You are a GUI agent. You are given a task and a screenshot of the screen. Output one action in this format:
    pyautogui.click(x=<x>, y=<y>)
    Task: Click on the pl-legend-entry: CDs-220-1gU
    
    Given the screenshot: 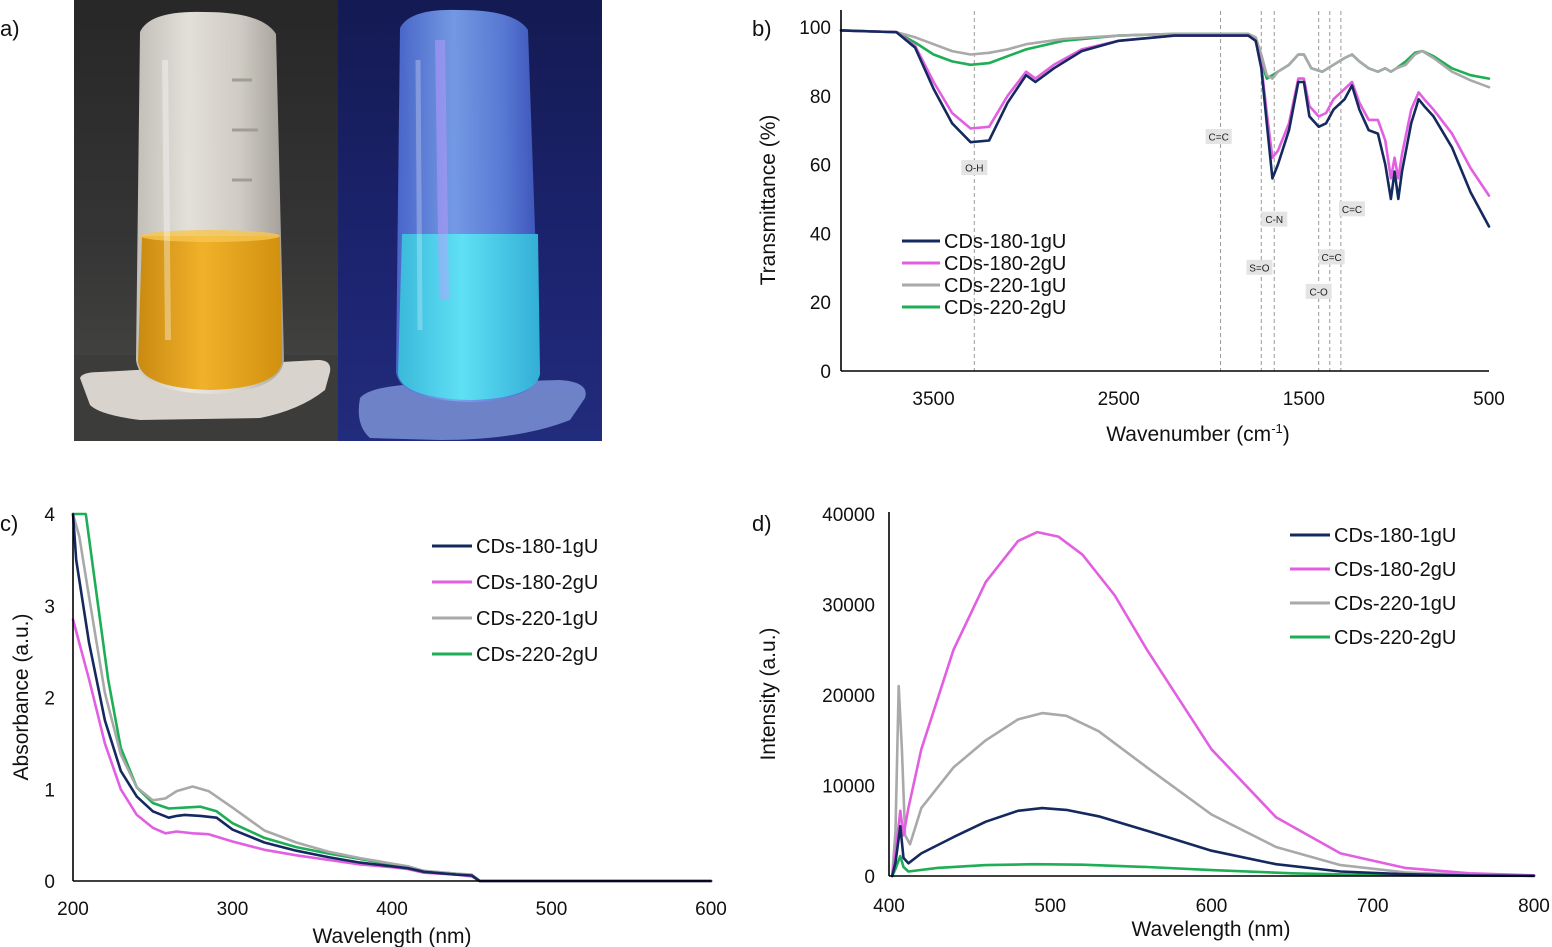 What is the action you would take?
    pyautogui.click(x=1373, y=604)
    